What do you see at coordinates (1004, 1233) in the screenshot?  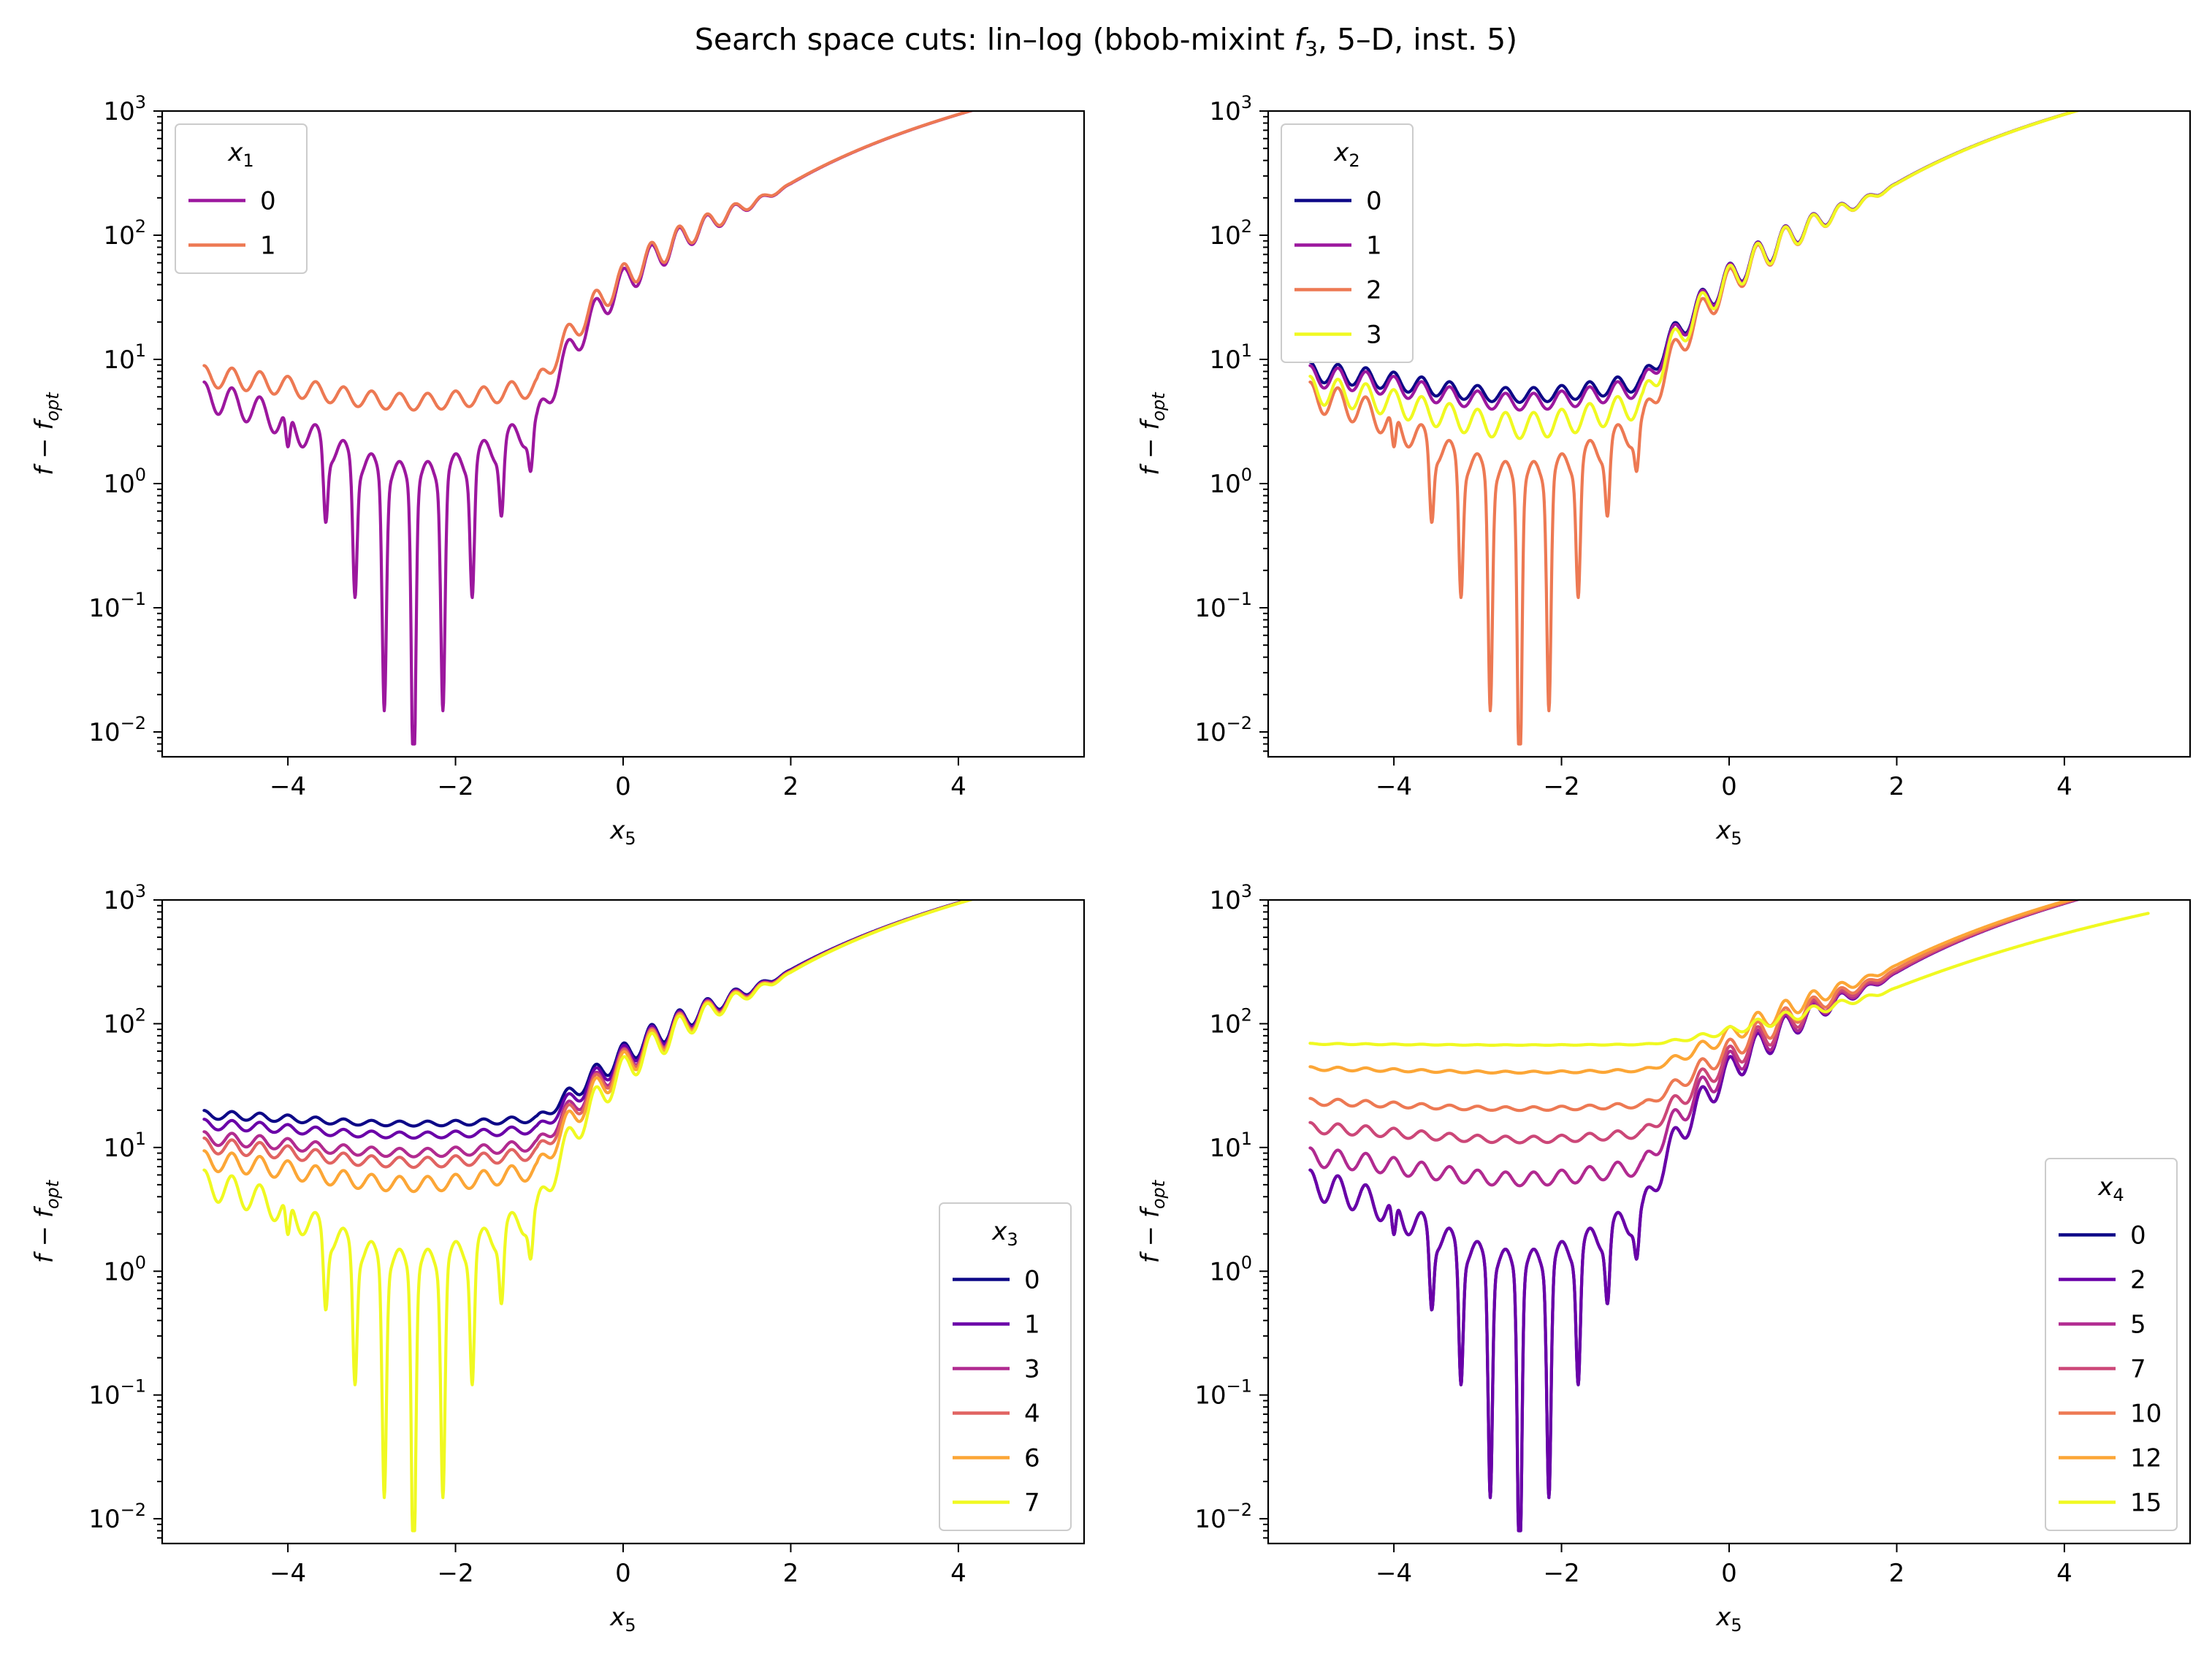 I see `legend-title: x3` at bounding box center [1004, 1233].